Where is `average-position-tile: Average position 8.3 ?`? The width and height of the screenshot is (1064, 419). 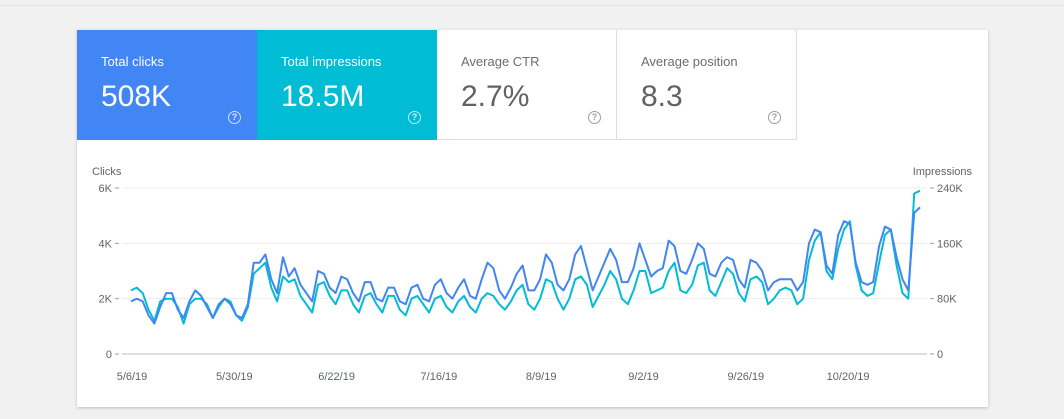
average-position-tile: Average position 8.3 ? is located at coordinates (707, 85).